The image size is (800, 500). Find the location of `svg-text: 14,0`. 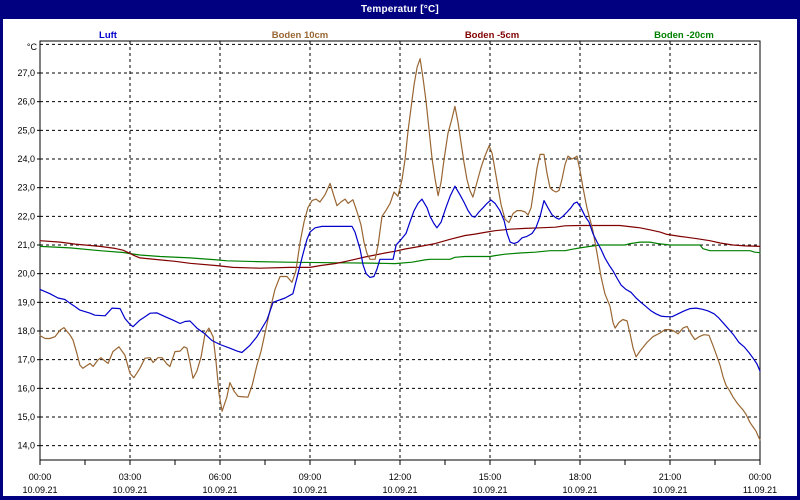

svg-text: 14,0 is located at coordinates (26, 446).